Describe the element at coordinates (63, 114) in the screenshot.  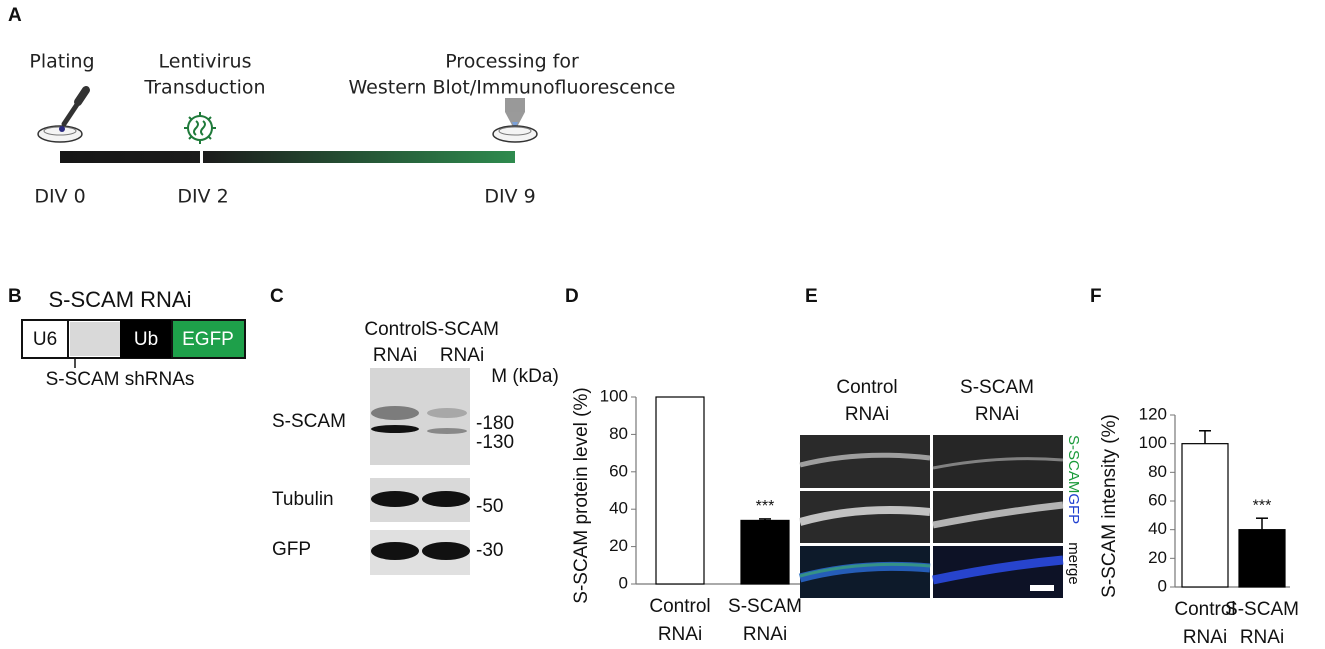
I see `plating-icon` at that location.